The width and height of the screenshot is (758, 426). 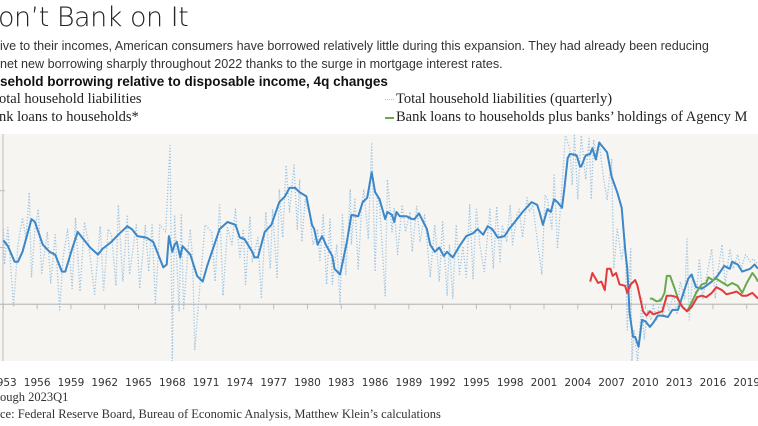 I want to click on x-tick-label: 2010, so click(x=645, y=383).